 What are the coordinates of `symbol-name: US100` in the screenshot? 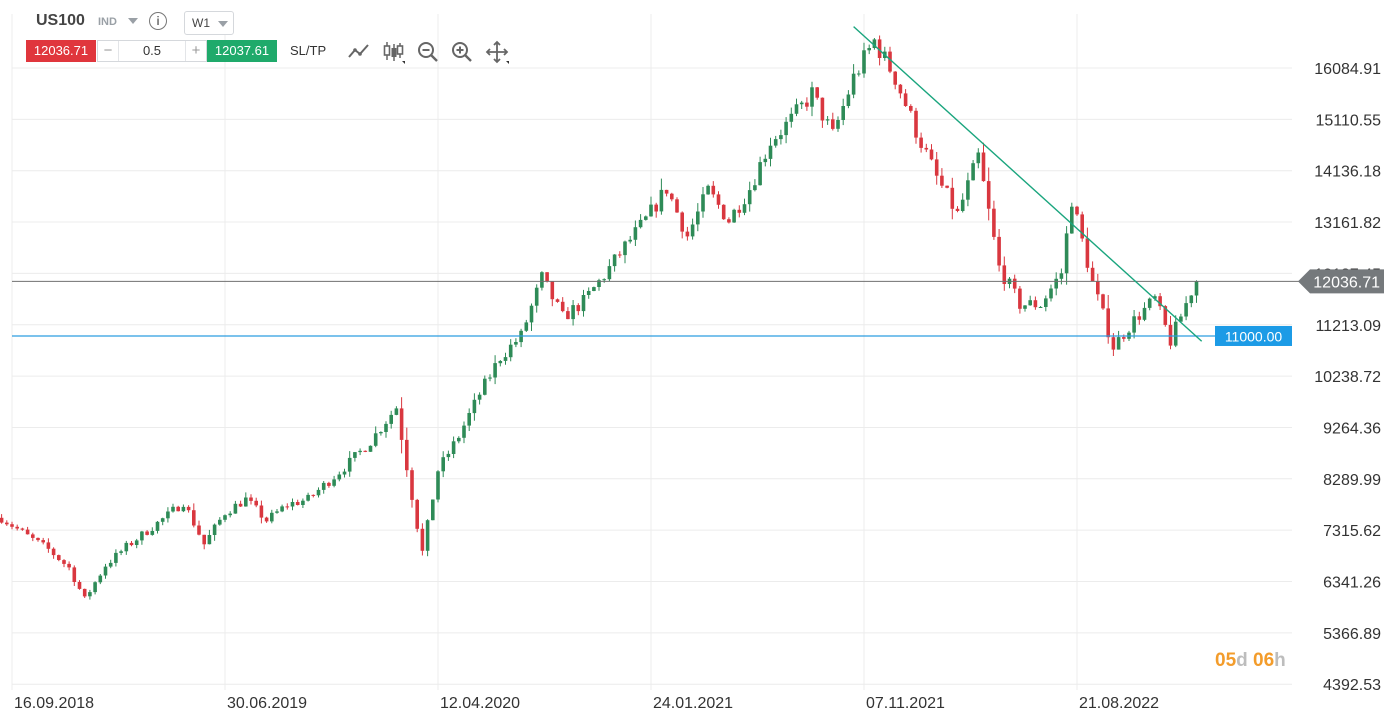 It's located at (60, 20).